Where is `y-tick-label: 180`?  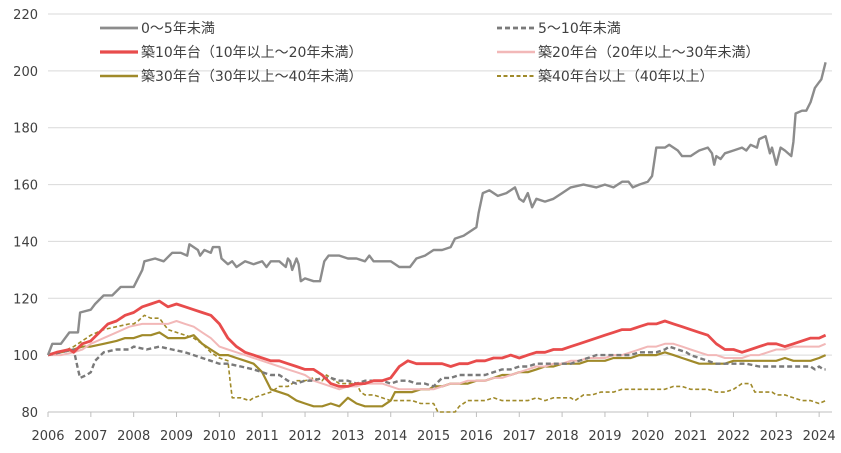
y-tick-label: 180 is located at coordinates (25, 129).